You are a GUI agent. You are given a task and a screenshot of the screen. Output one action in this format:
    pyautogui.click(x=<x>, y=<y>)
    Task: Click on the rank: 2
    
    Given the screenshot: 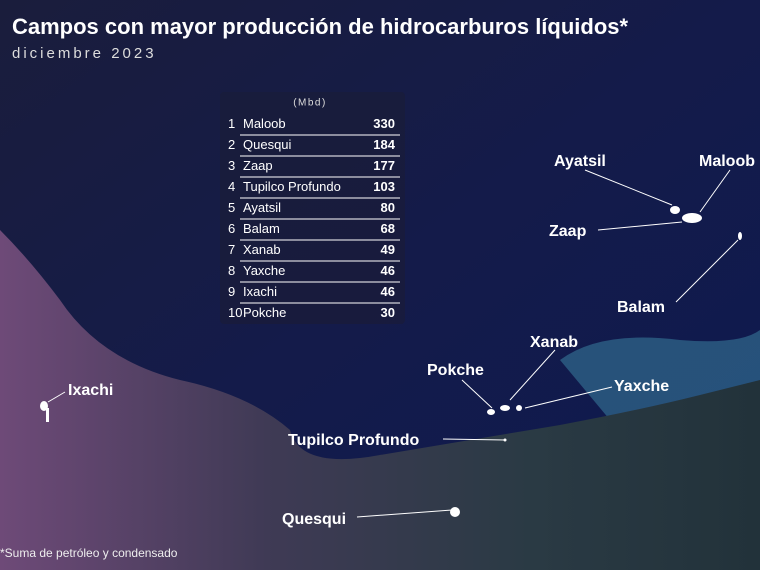 What is the action you would take?
    pyautogui.click(x=231, y=144)
    